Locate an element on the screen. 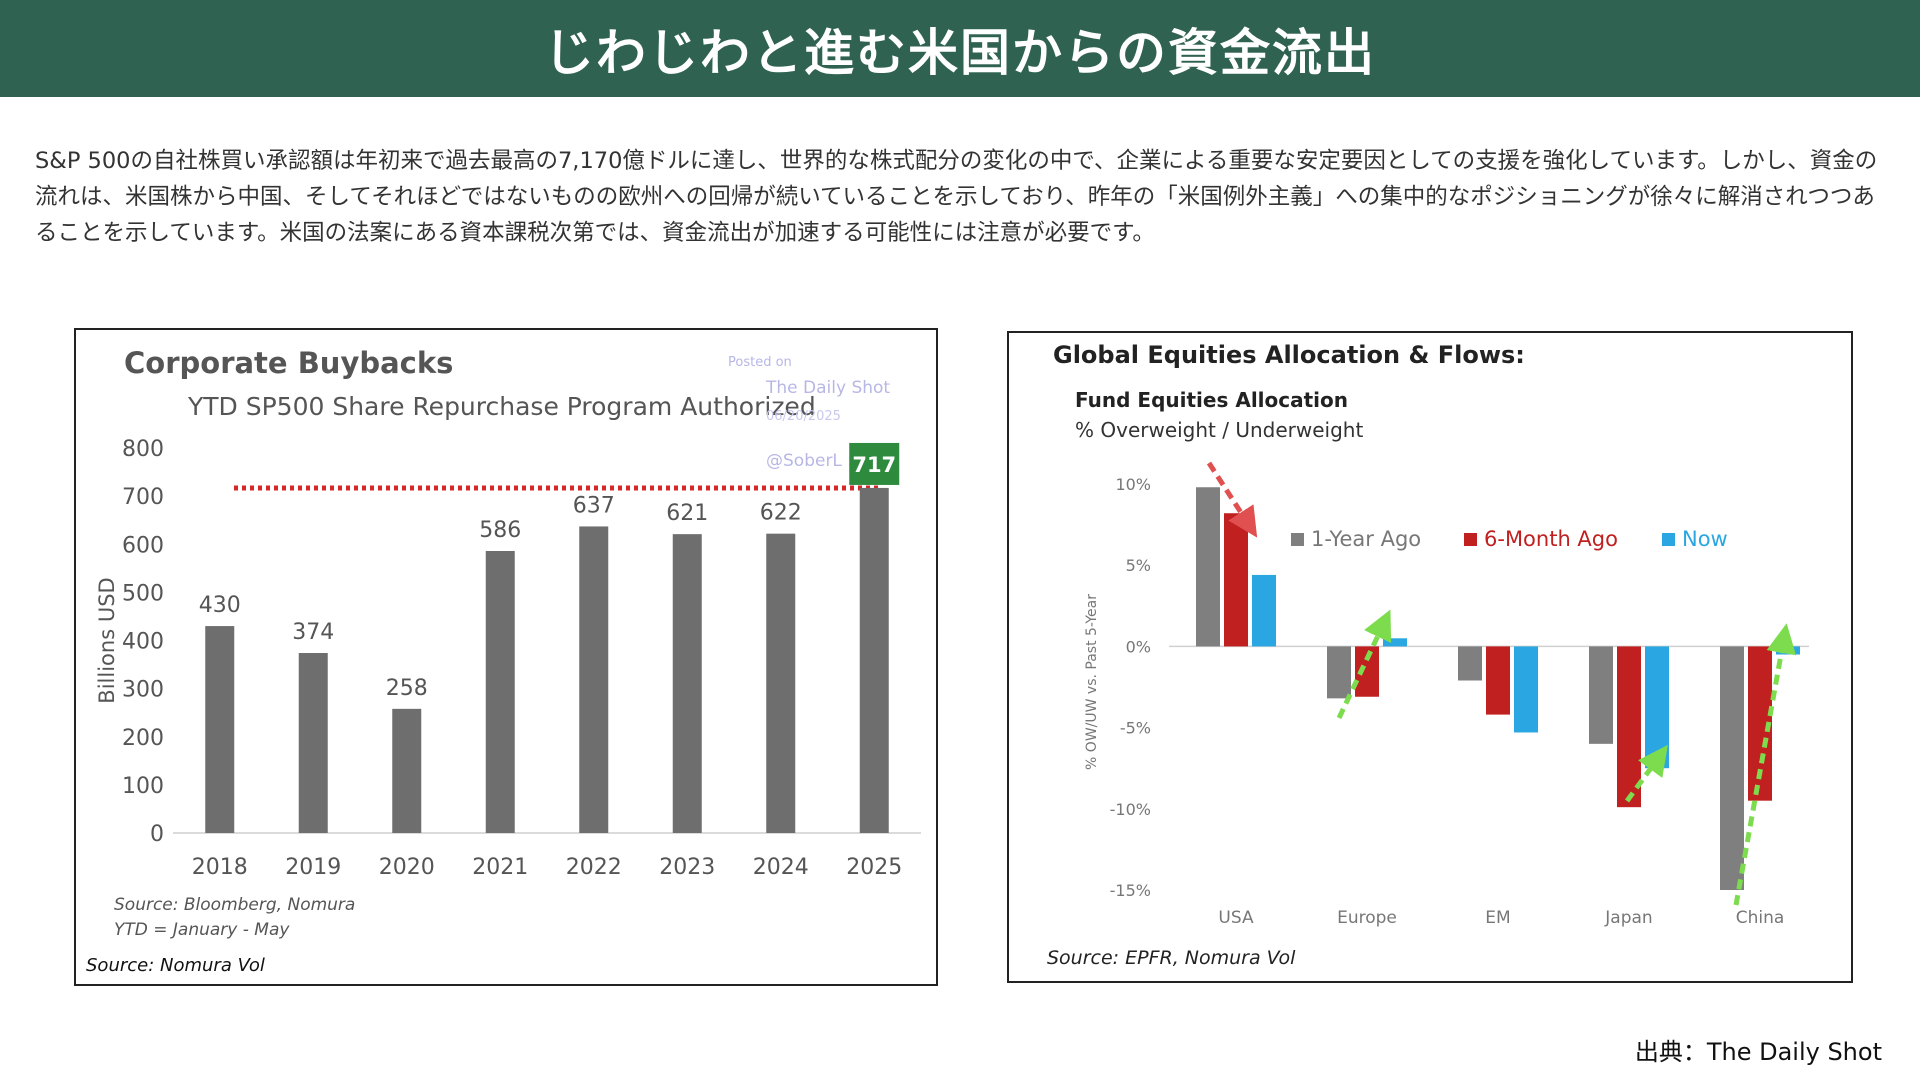  bar-USA-6-Month Ago is located at coordinates (1236, 580).